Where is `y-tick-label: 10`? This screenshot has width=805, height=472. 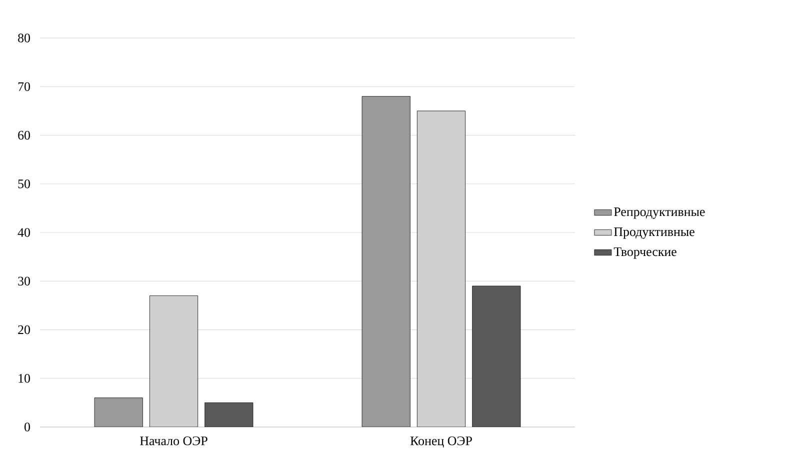 y-tick-label: 10 is located at coordinates (24, 378).